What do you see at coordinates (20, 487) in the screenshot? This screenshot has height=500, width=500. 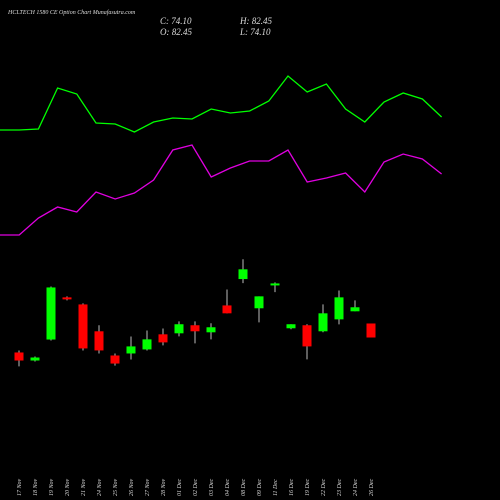 I see `x-tick-label: 17 Nov` at bounding box center [20, 487].